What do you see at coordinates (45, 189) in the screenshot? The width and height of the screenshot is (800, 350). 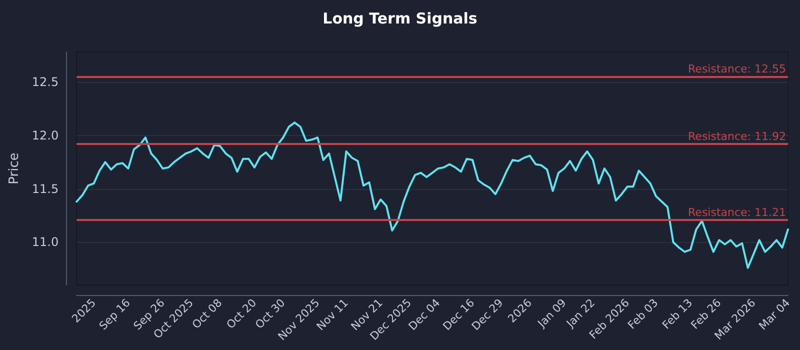 I see `y-tick-label: 11.5` at bounding box center [45, 189].